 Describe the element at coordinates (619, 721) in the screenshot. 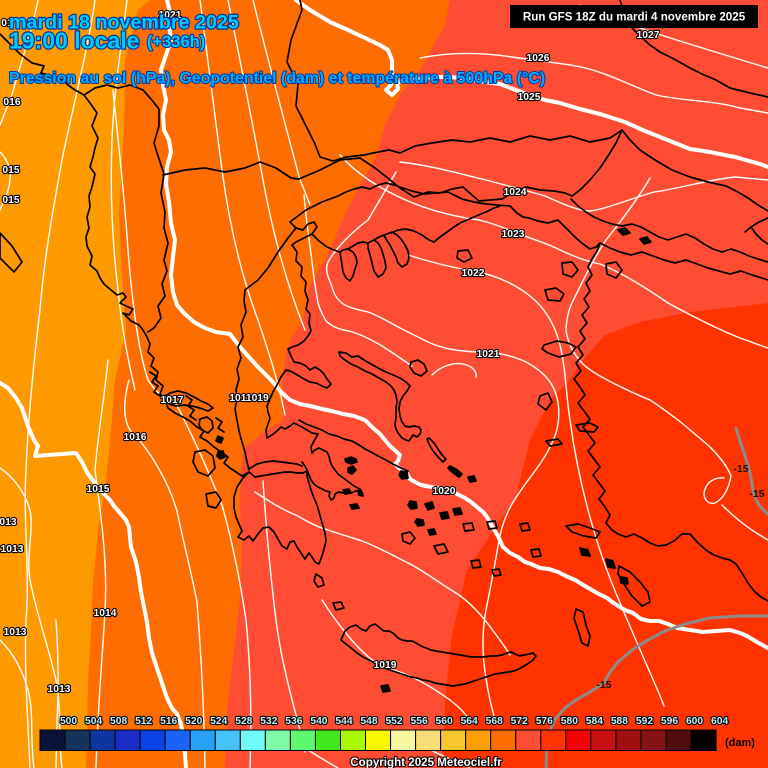

I see `svg-text: 588` at that location.